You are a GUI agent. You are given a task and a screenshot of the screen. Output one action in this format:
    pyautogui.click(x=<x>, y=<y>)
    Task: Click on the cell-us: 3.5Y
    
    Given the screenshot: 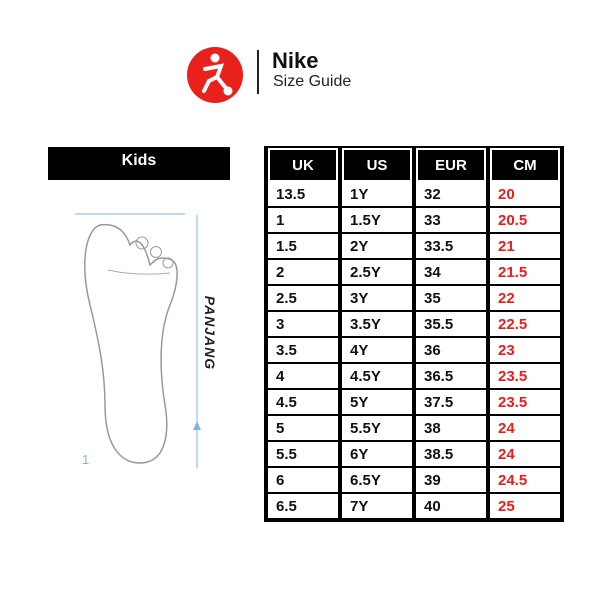 What is the action you would take?
    pyautogui.click(x=377, y=325)
    